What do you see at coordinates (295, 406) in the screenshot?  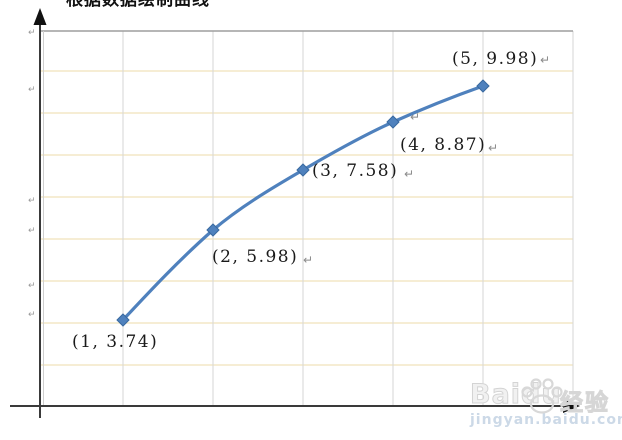 I see `x-axis` at bounding box center [295, 406].